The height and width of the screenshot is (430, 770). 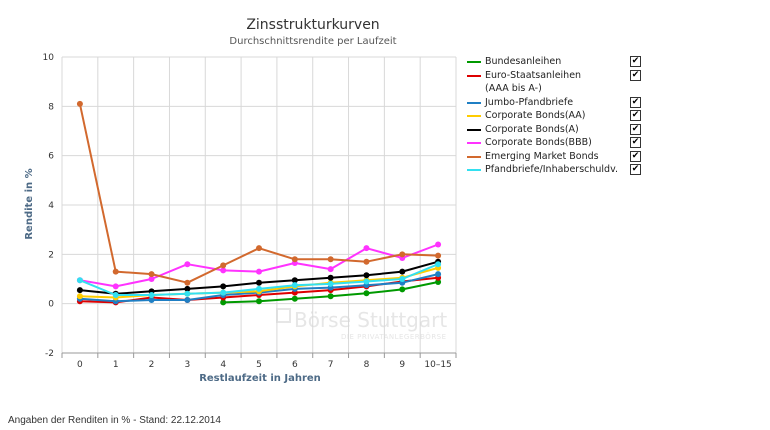 I want to click on x-tick-label: 4, so click(x=223, y=365).